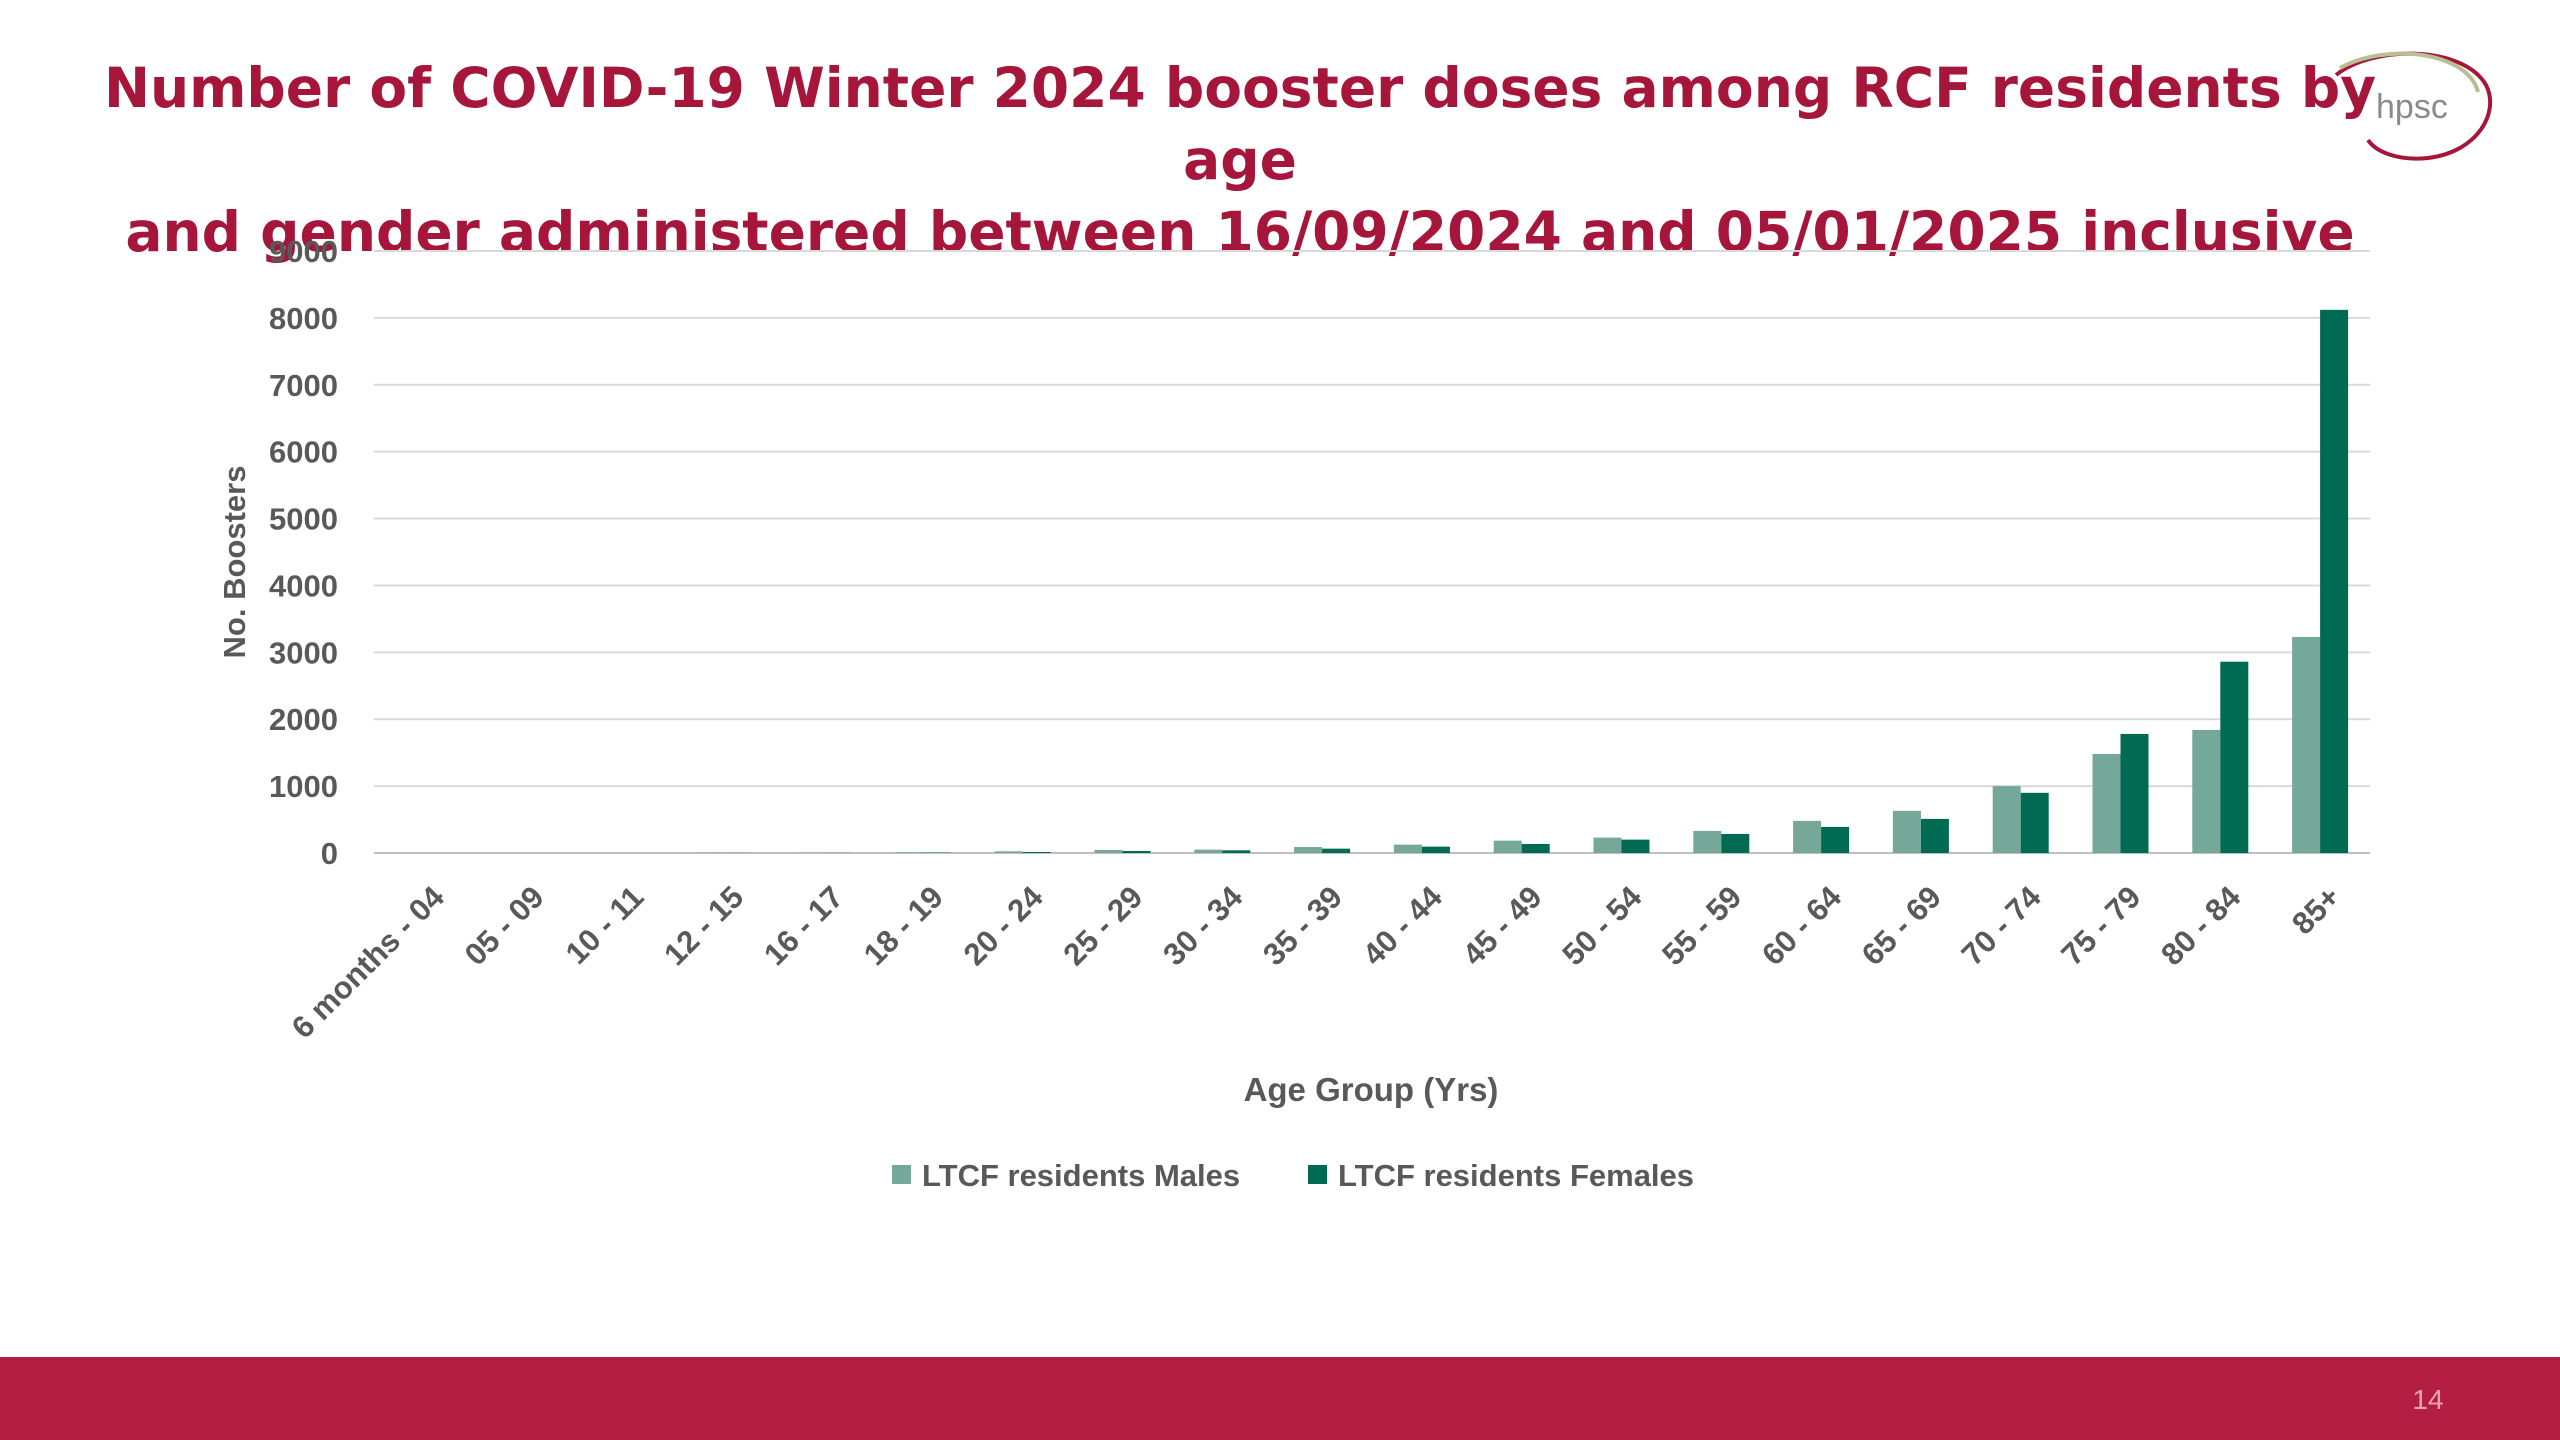  Describe the element at coordinates (903, 925) in the screenshot. I see `x-tick-label: 18 - 19` at that location.